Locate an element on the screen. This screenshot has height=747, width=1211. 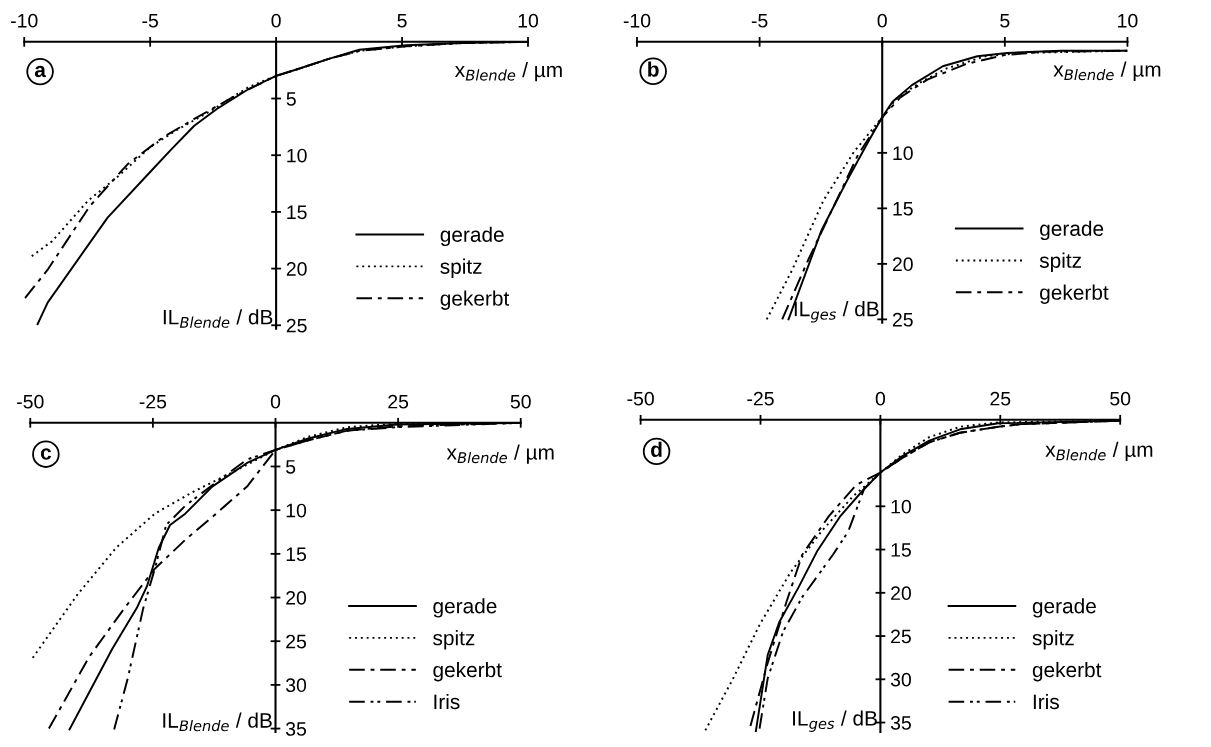
text: a is located at coordinates (40, 71).